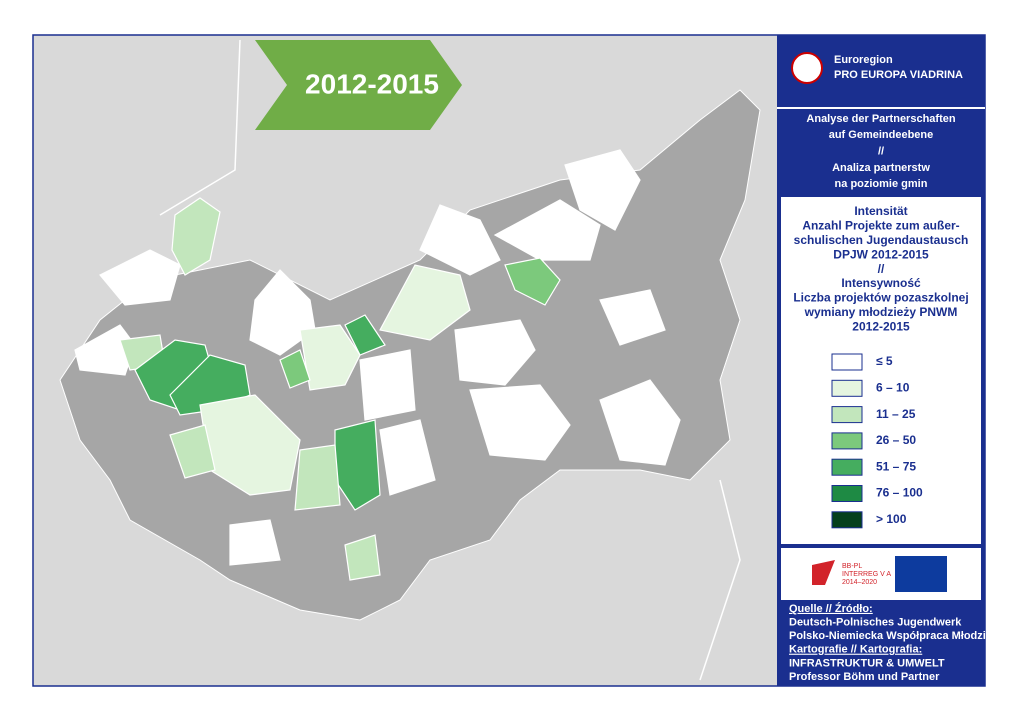  What do you see at coordinates (891, 519) in the screenshot?
I see `legend-label: > 100` at bounding box center [891, 519].